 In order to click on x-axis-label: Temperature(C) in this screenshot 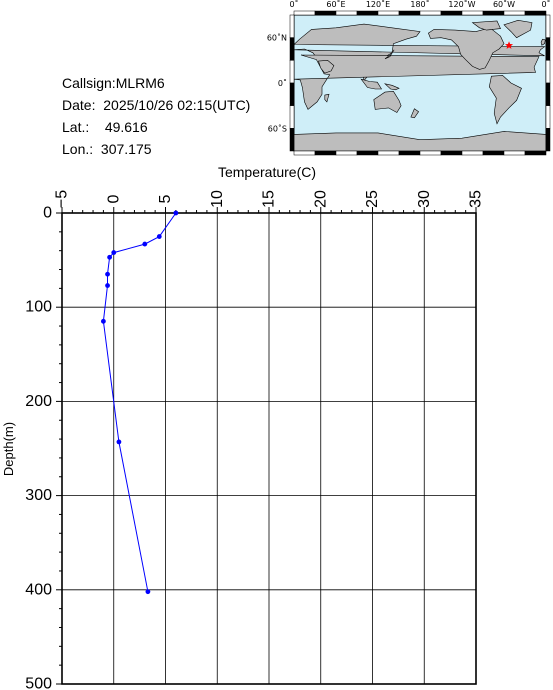, I will do `click(267, 172)`.